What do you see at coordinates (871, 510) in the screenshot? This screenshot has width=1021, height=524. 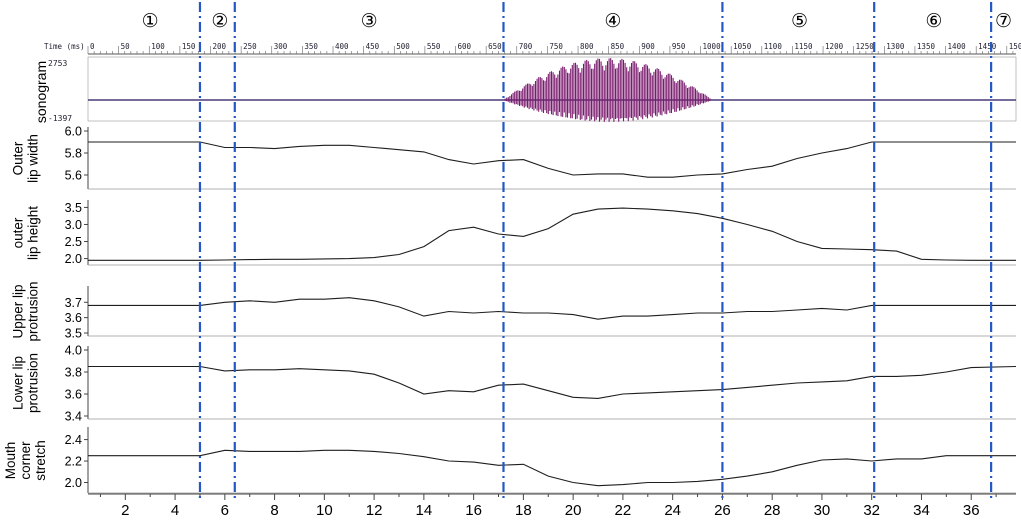 I see `x-tick-label: 32` at bounding box center [871, 510].